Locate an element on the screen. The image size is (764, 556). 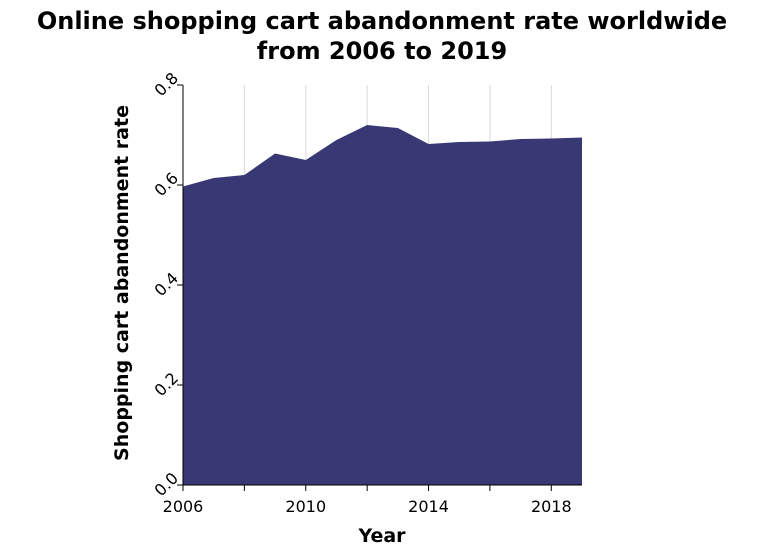
x-tick-label: 2018 is located at coordinates (551, 506).